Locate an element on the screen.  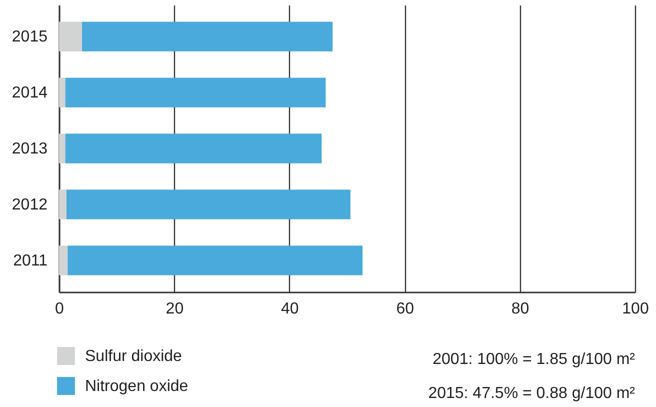
text: 2015: 47.5% = 0.88 g/100 m² is located at coordinates (532, 393).